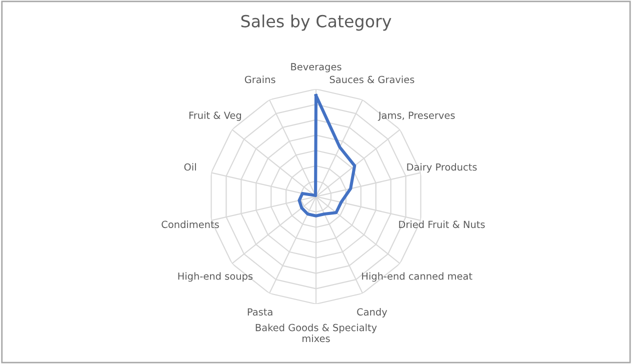 This screenshot has height=364, width=632. Describe the element at coordinates (215, 116) in the screenshot. I see `spoke-label: Fruit & Veg` at that location.